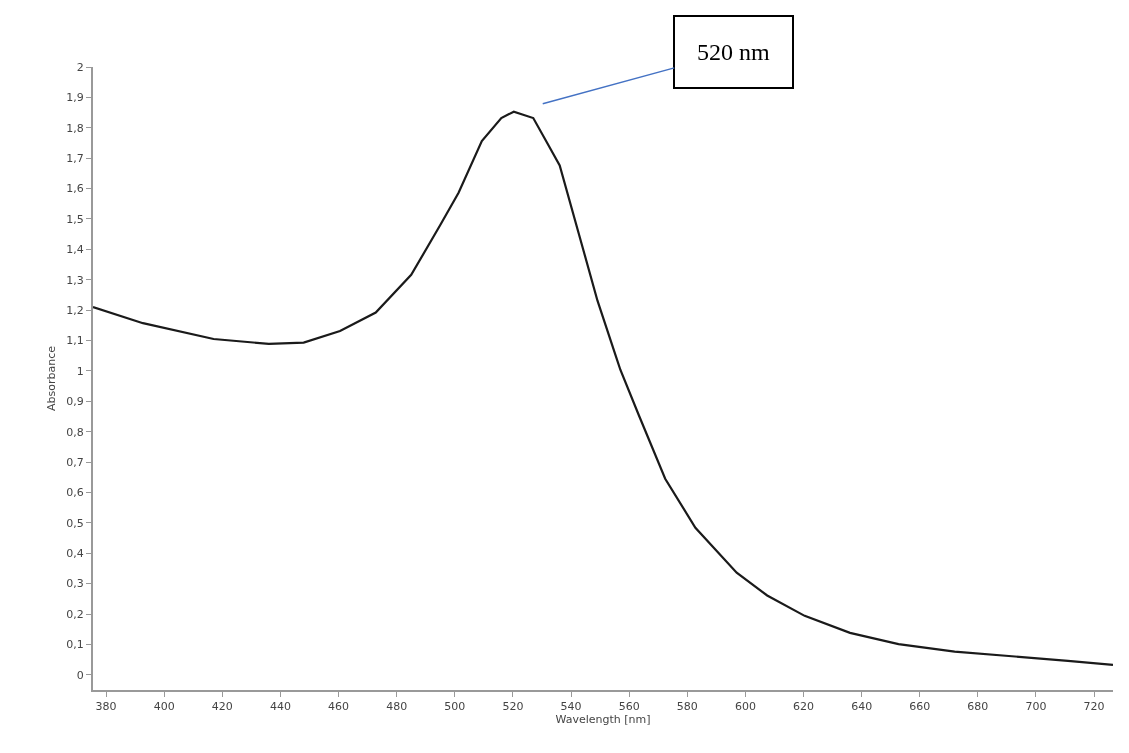 This screenshot has width=1129, height=753. Describe the element at coordinates (106, 707) in the screenshot. I see `x-tick-label: 380` at that location.